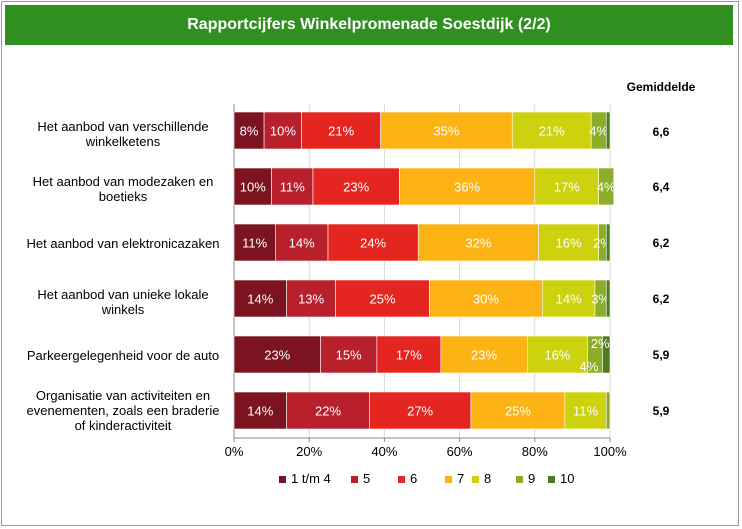  I want to click on average-value: 6,6, so click(661, 132).